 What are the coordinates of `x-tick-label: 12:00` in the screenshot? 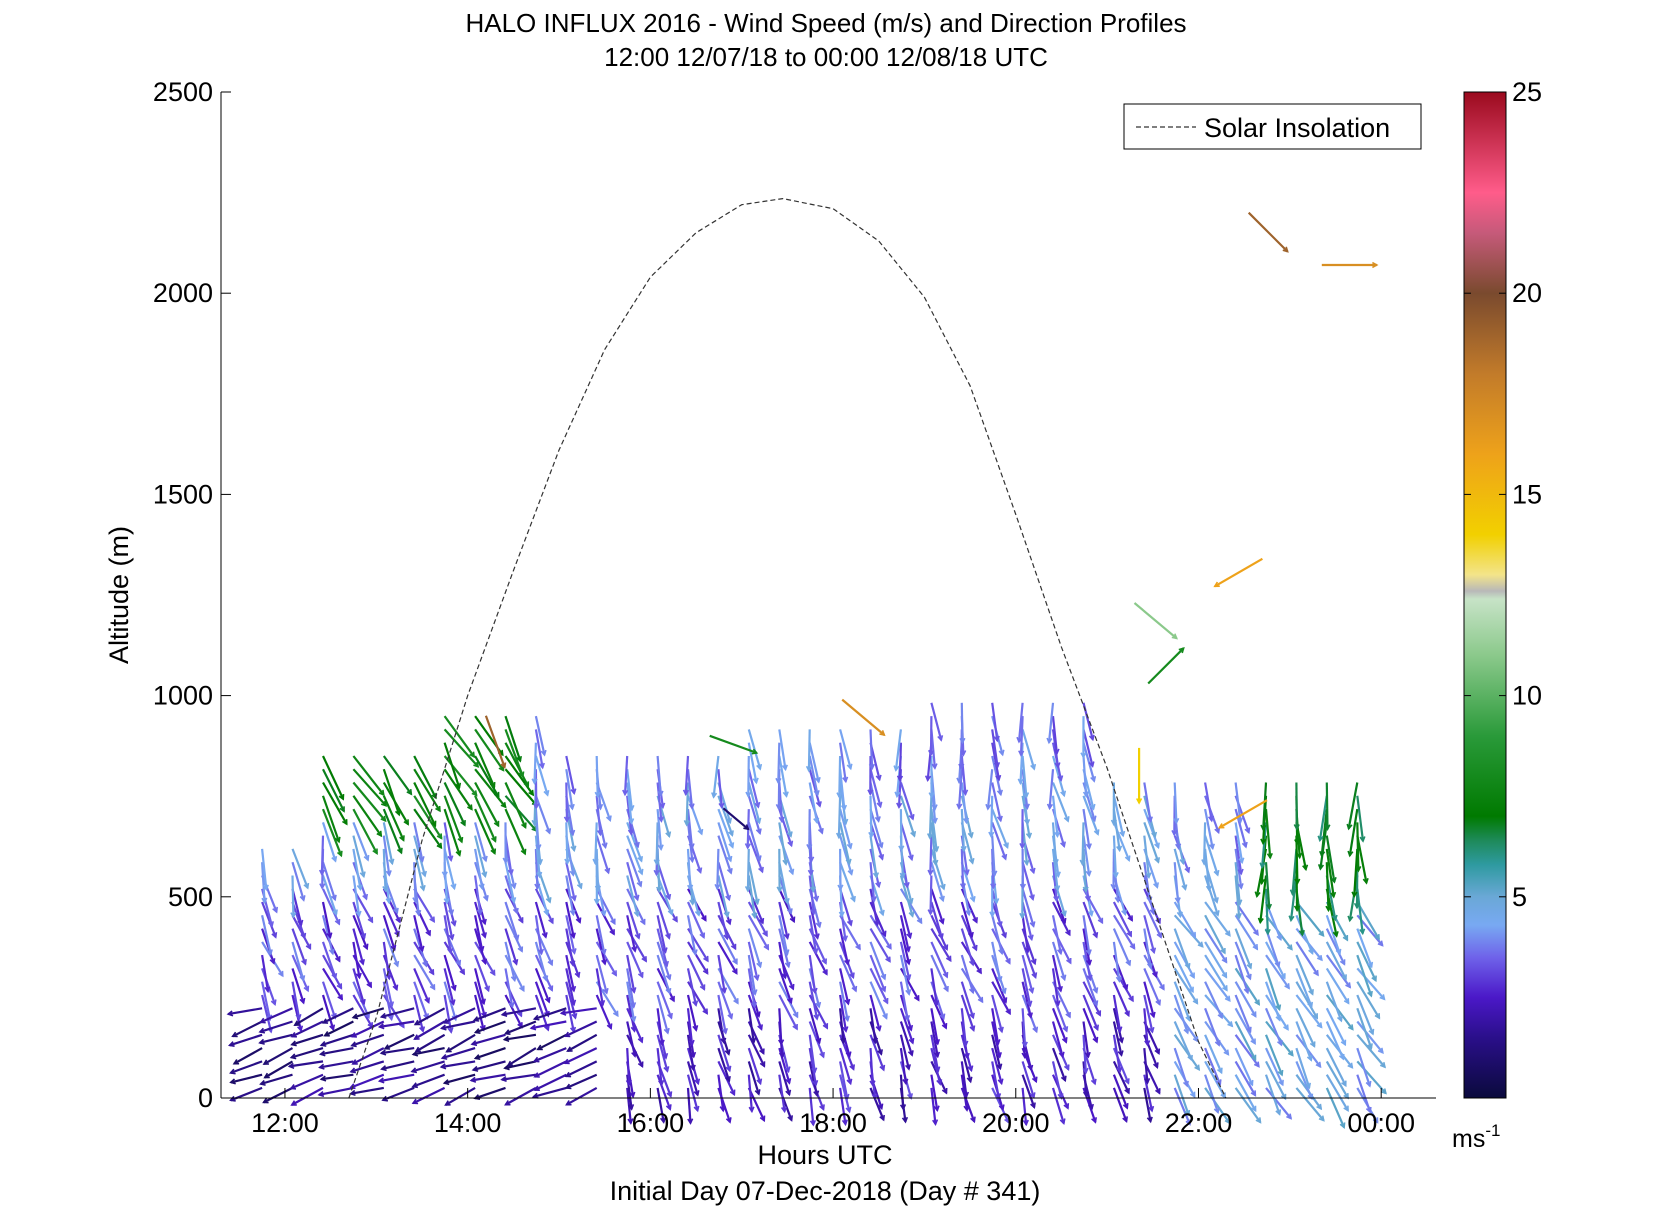 It's located at (285, 1123).